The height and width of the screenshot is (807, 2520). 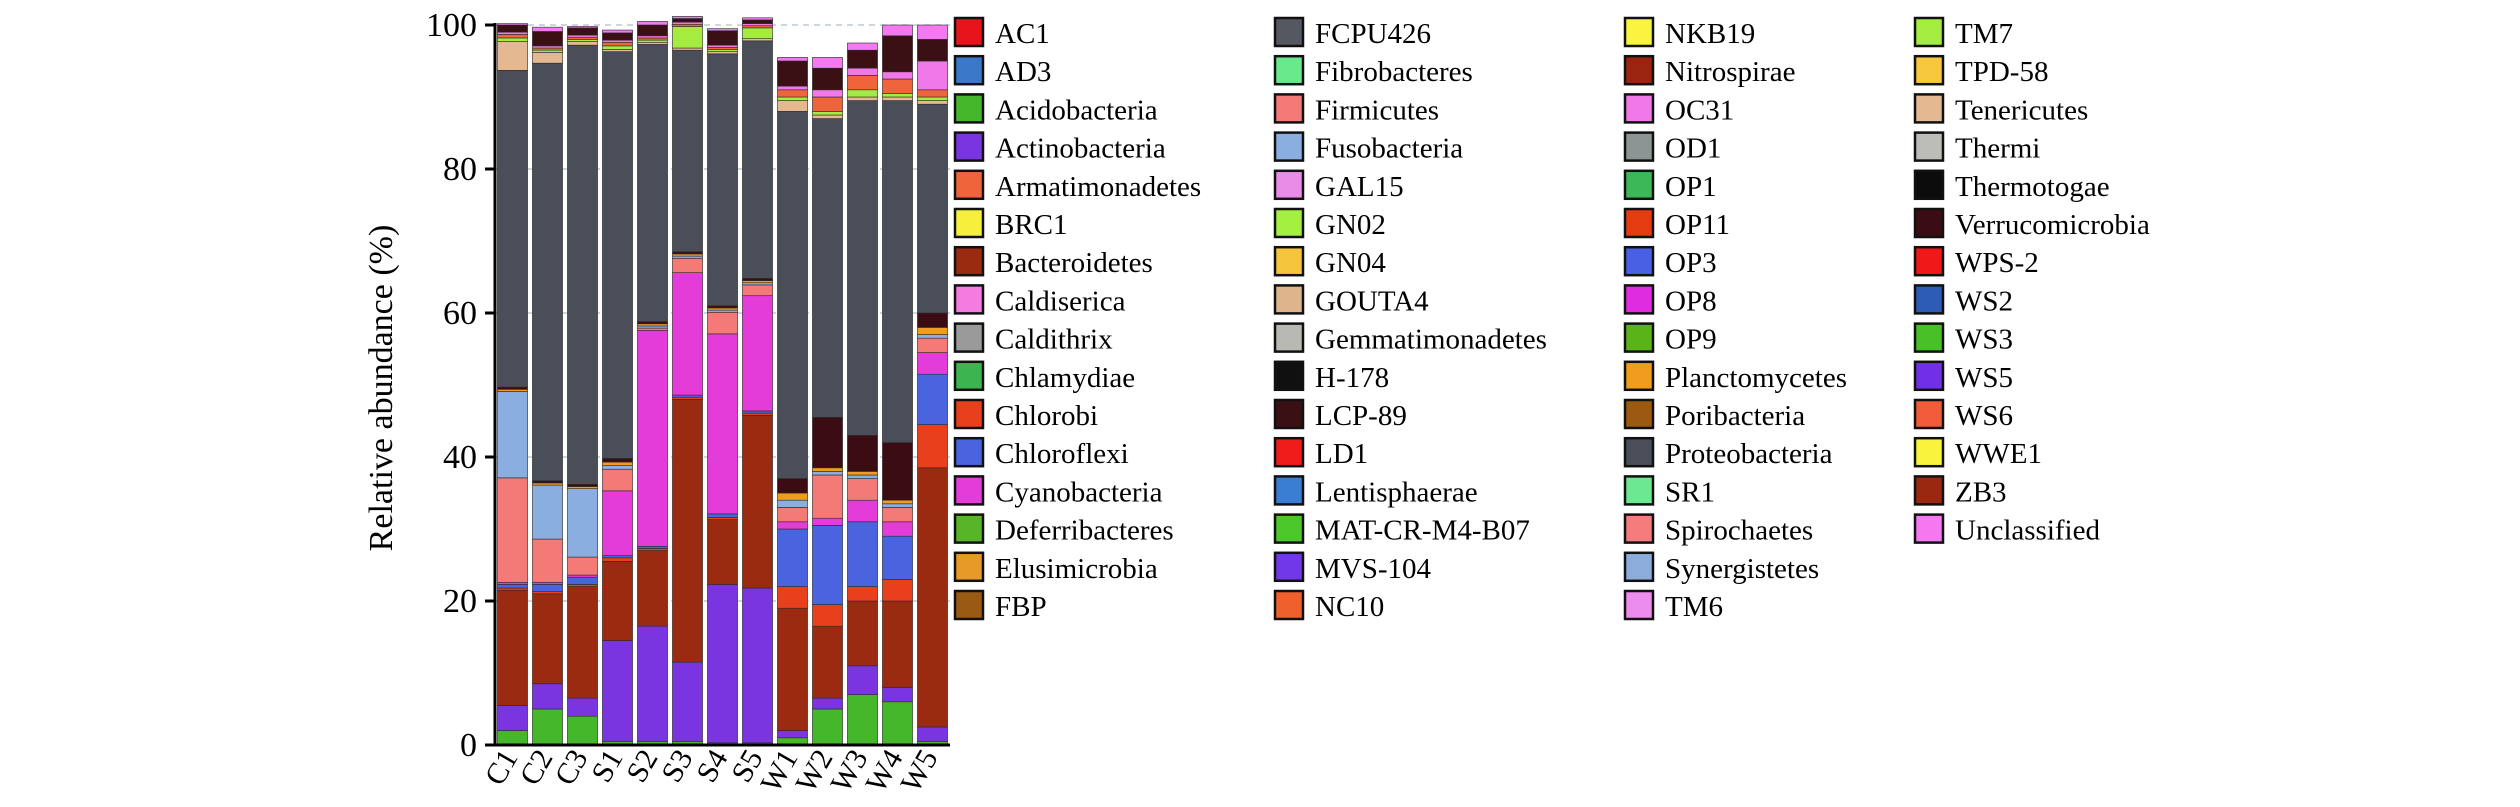 What do you see at coordinates (617, 31) in the screenshot?
I see `bar-segment-s1-unclassified` at bounding box center [617, 31].